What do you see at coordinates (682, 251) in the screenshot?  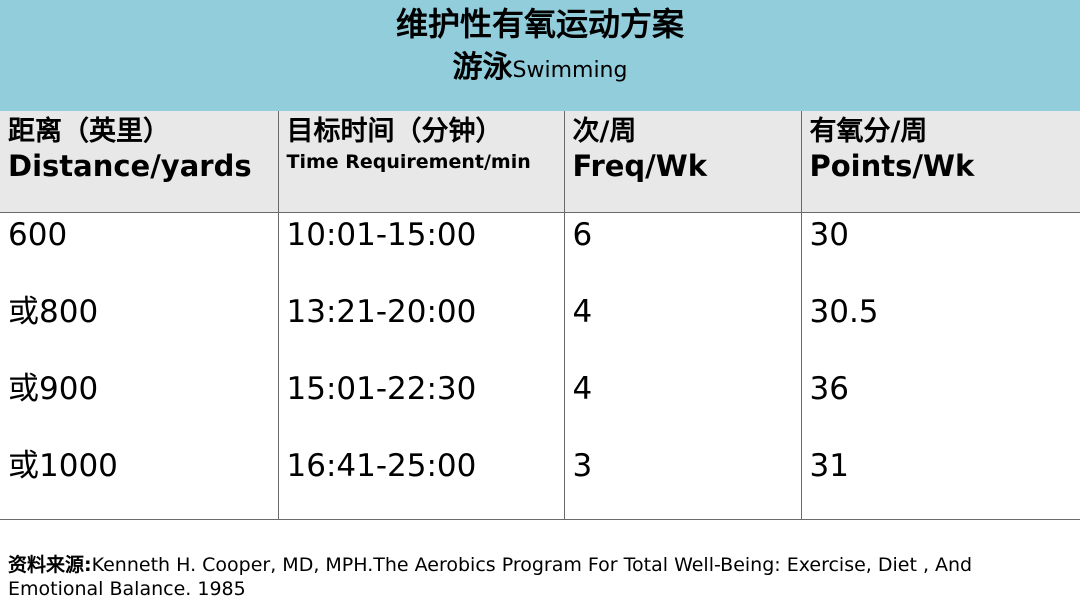 I see `cell-frequency: 6` at bounding box center [682, 251].